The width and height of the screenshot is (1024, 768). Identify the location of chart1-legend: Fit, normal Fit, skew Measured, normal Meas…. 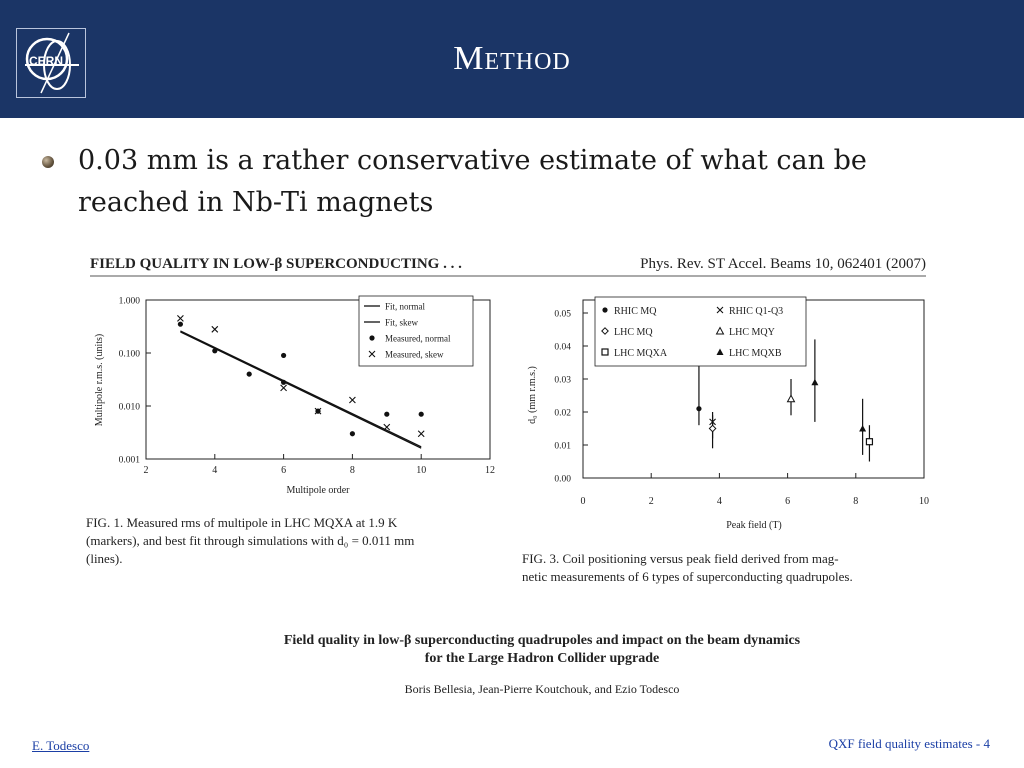
(416, 331).